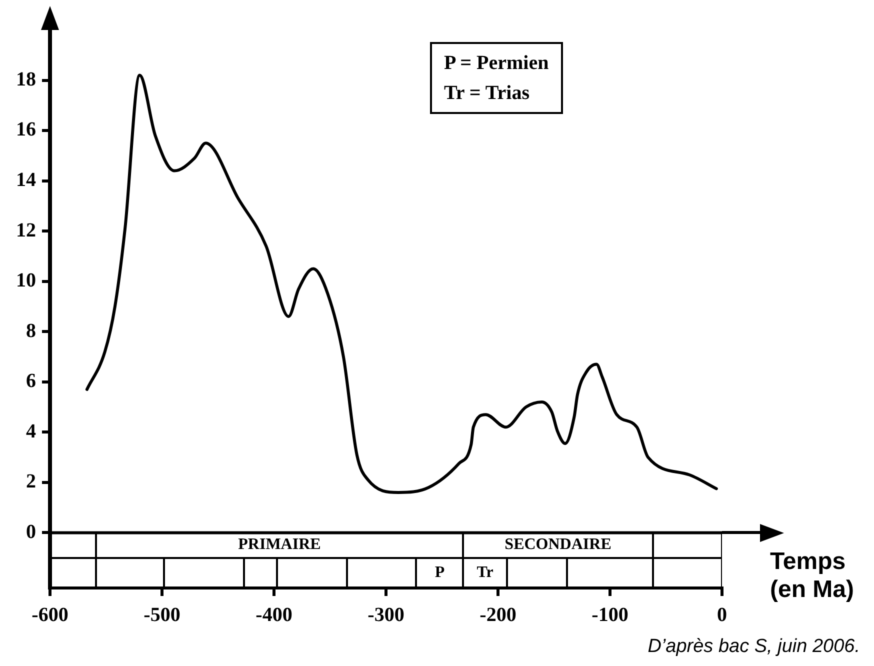 This screenshot has height=666, width=874. Describe the element at coordinates (31, 431) in the screenshot. I see `y-tick-label: 4` at that location.